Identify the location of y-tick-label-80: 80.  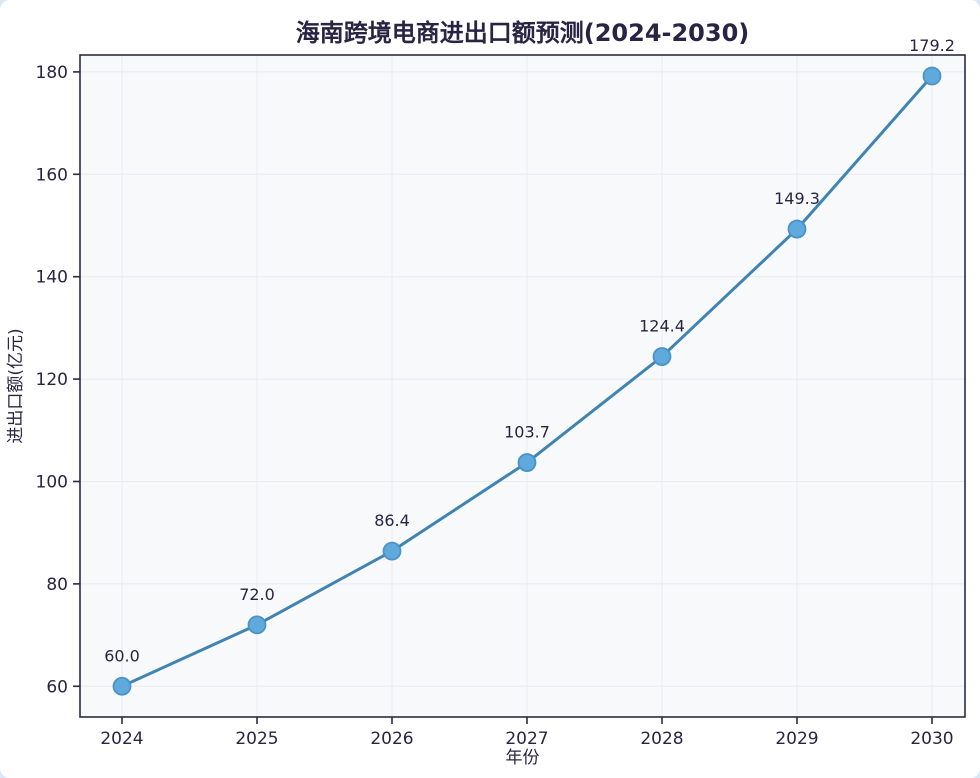
(57, 585).